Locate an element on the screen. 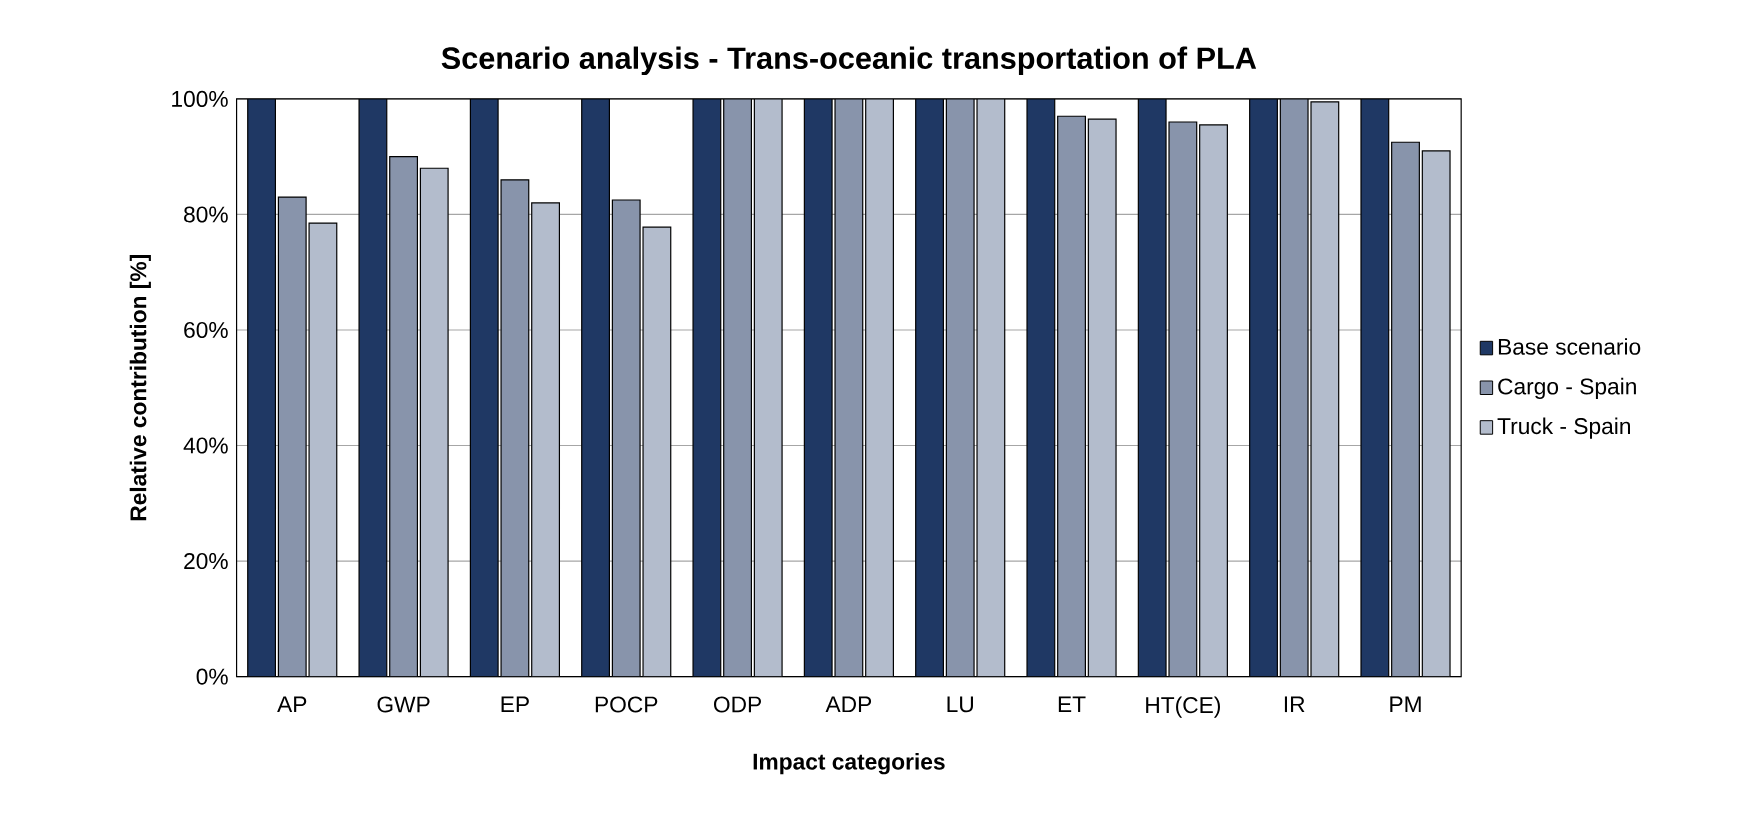  x-tick-label: ODP is located at coordinates (737, 704).